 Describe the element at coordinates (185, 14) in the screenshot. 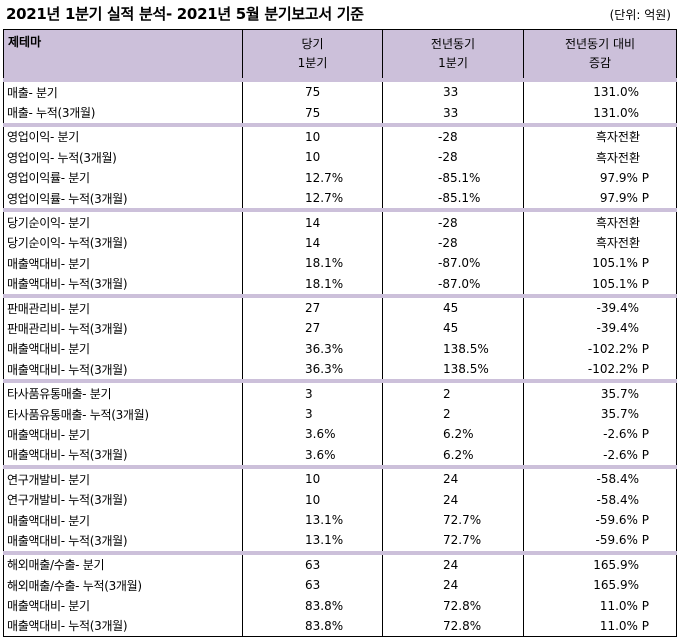

I see `report-title: 2021년 1분기 실적 분석- 2021년 5월 분기보고서 기준` at that location.